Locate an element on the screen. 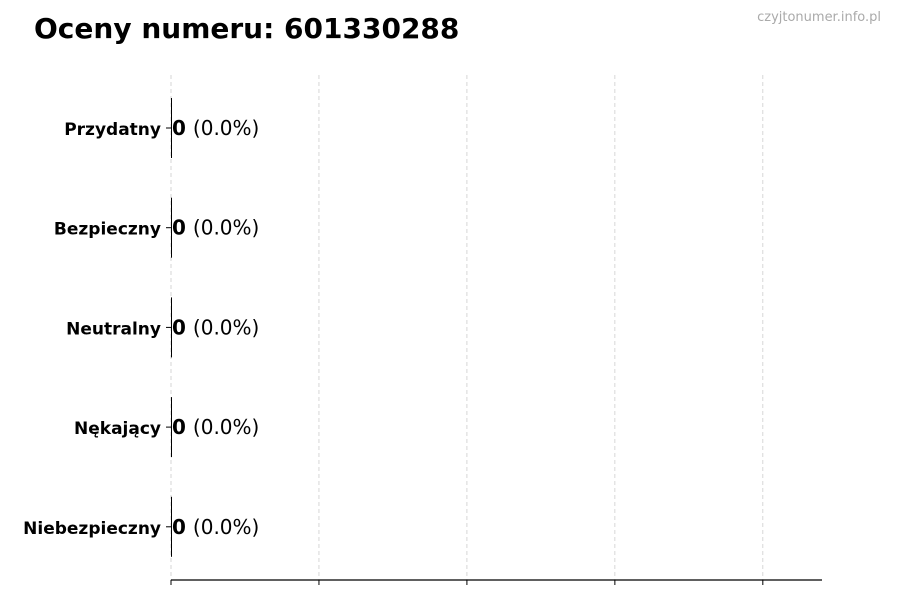  watermark: czyjtonumer.info.pl is located at coordinates (819, 17).